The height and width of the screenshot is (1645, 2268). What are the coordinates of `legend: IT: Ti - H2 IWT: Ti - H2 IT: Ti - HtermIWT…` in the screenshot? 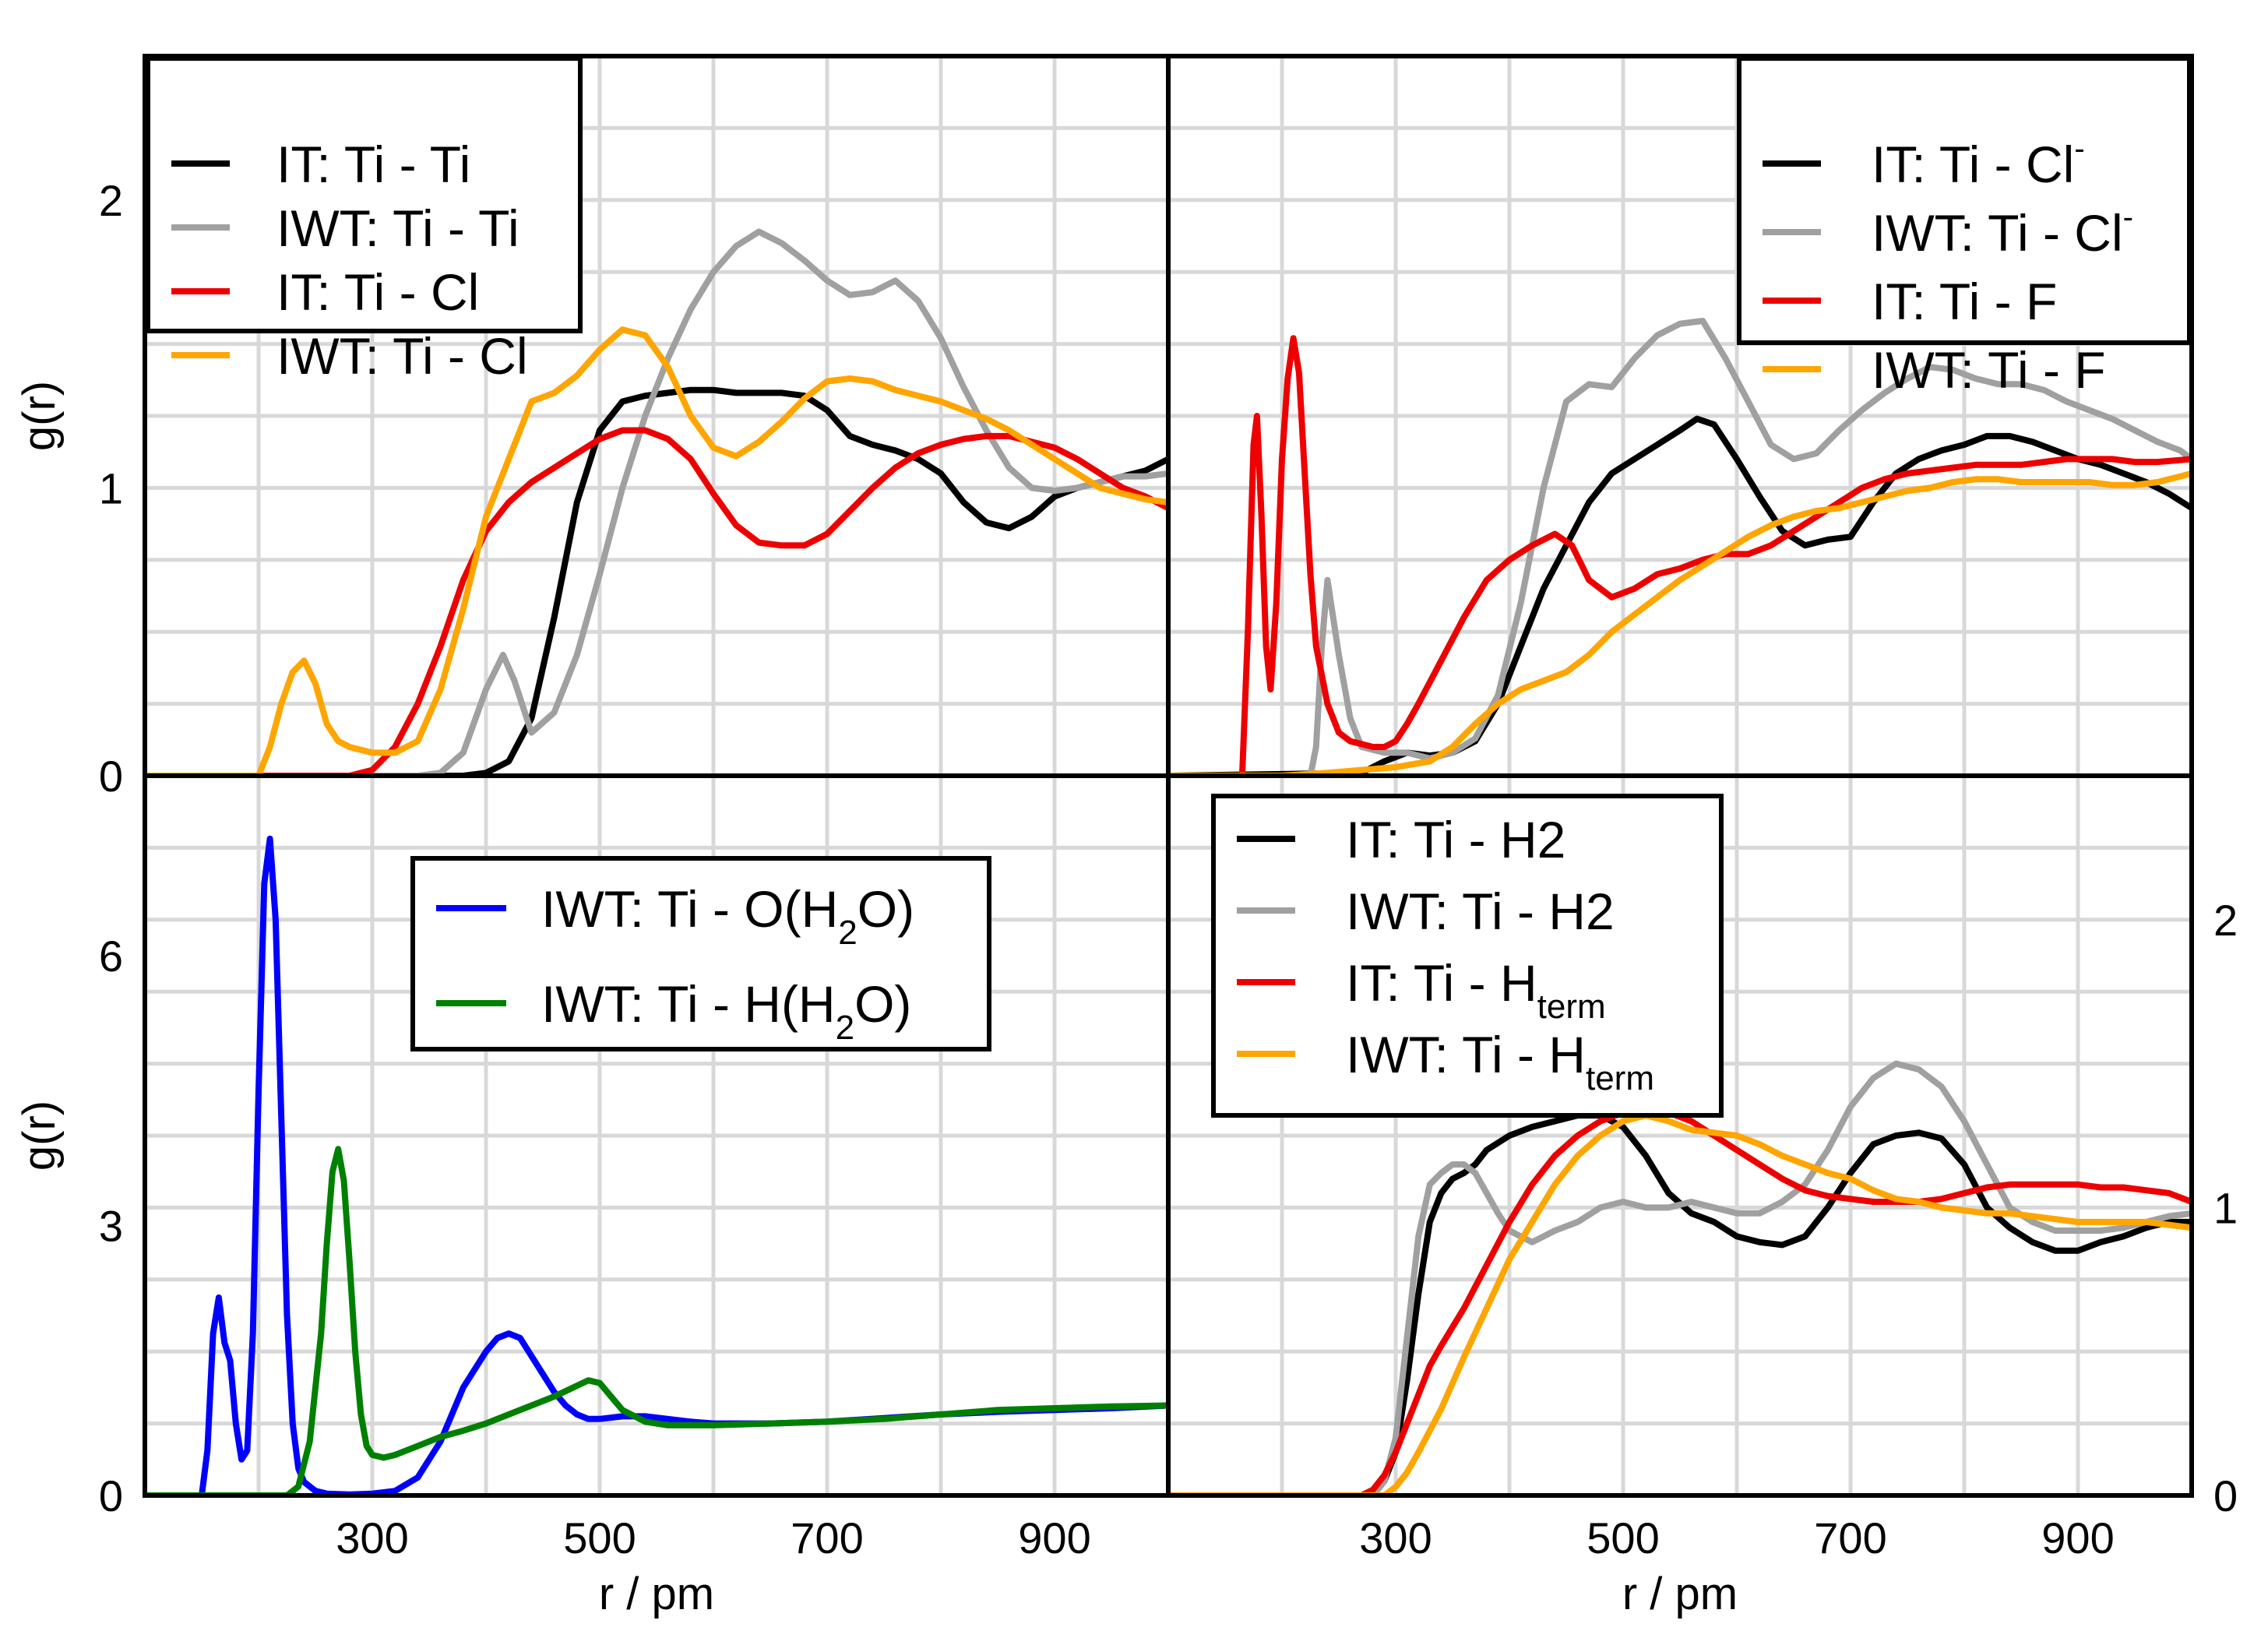 It's located at (1467, 956).